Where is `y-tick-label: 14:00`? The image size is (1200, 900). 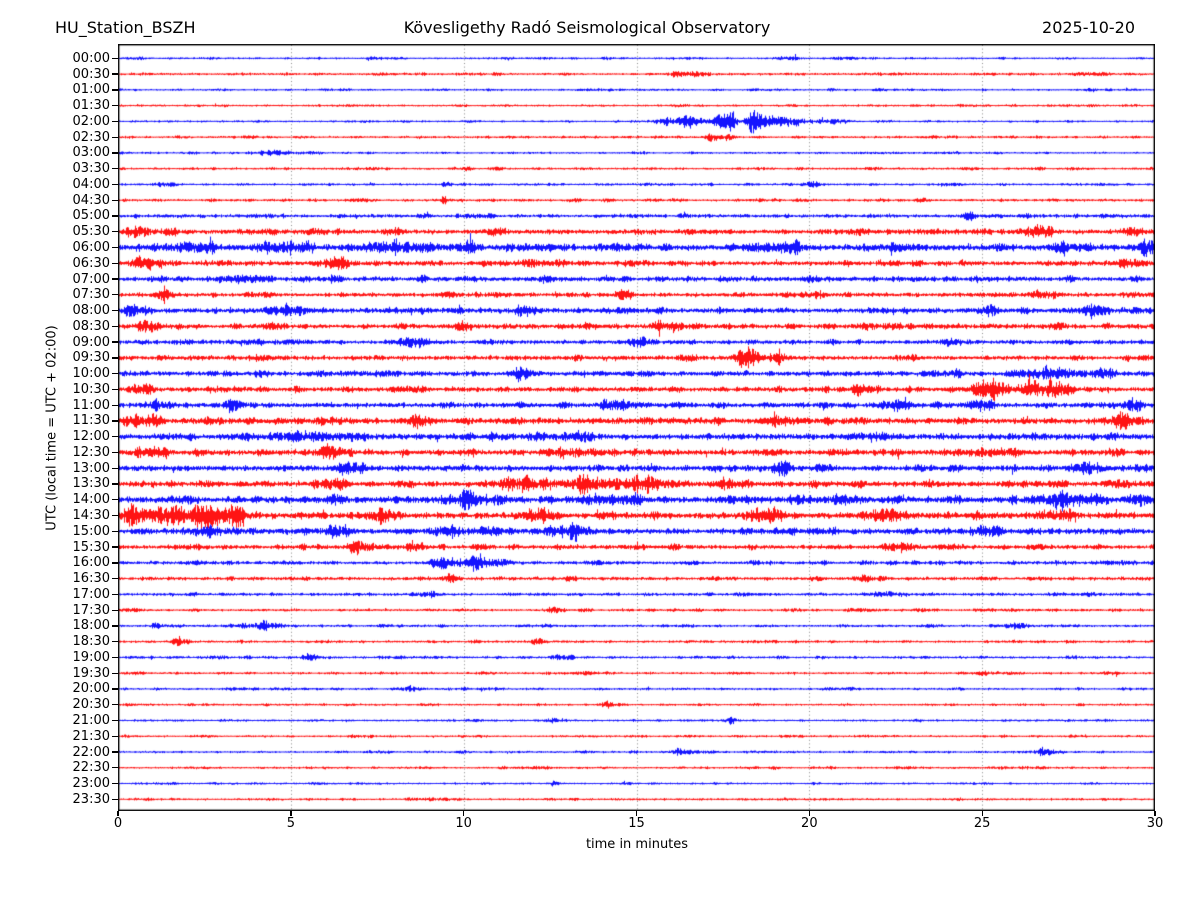
y-tick-label: 14:00 is located at coordinates (91, 500).